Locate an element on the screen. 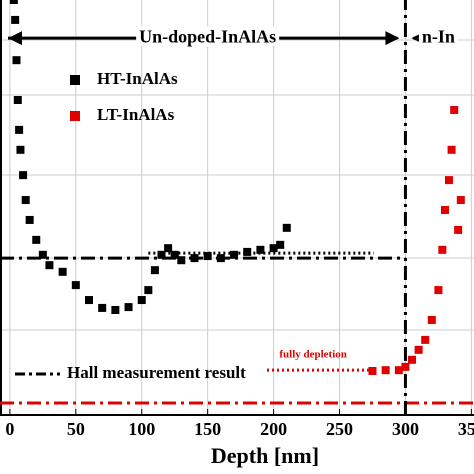  annotation: fully depletion is located at coordinates (313, 354).